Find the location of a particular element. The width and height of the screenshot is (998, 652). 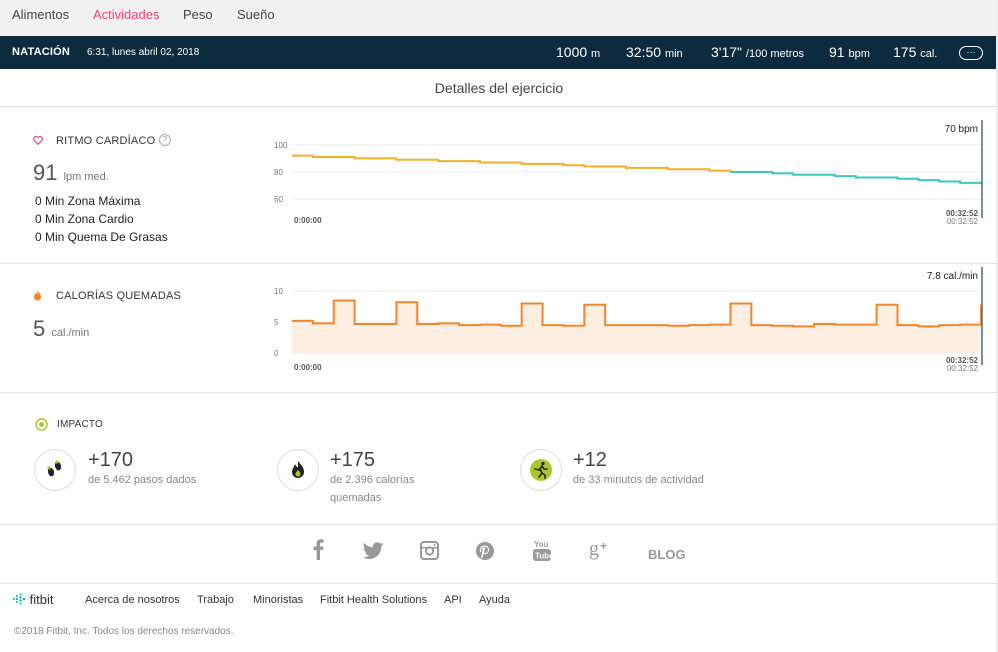

more-options-button: ··· is located at coordinates (971, 53).